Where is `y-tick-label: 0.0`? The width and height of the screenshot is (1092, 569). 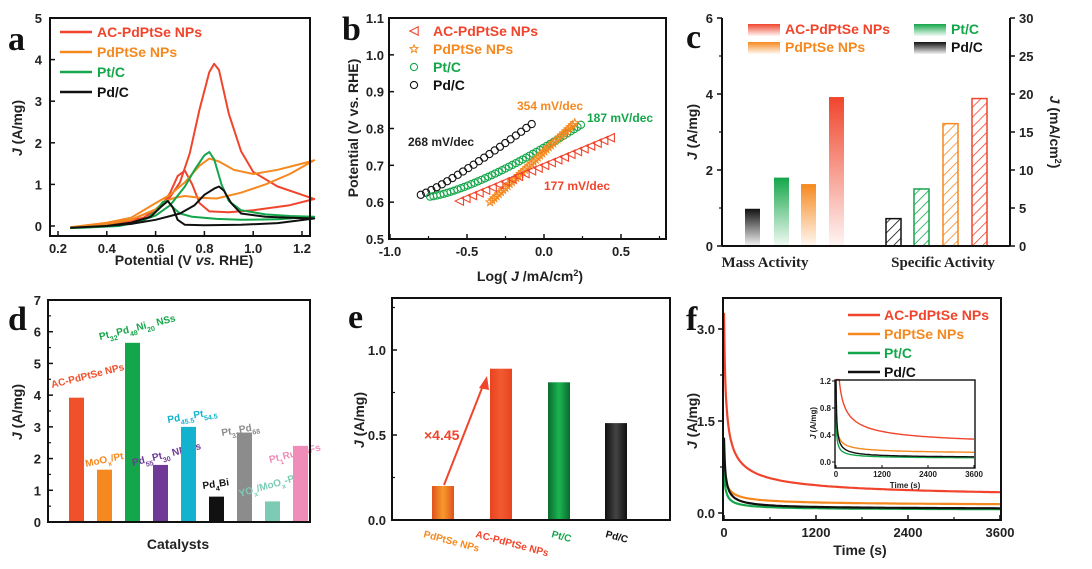
y-tick-label: 0.0 is located at coordinates (706, 513).